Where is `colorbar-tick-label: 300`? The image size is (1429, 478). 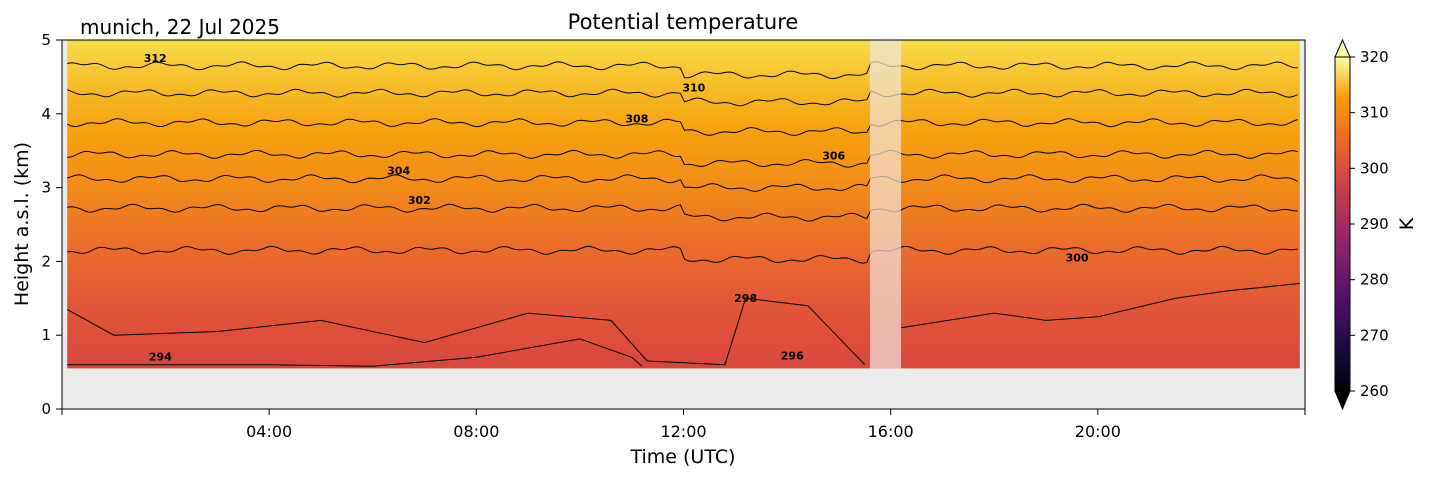 colorbar-tick-label: 300 is located at coordinates (1374, 168).